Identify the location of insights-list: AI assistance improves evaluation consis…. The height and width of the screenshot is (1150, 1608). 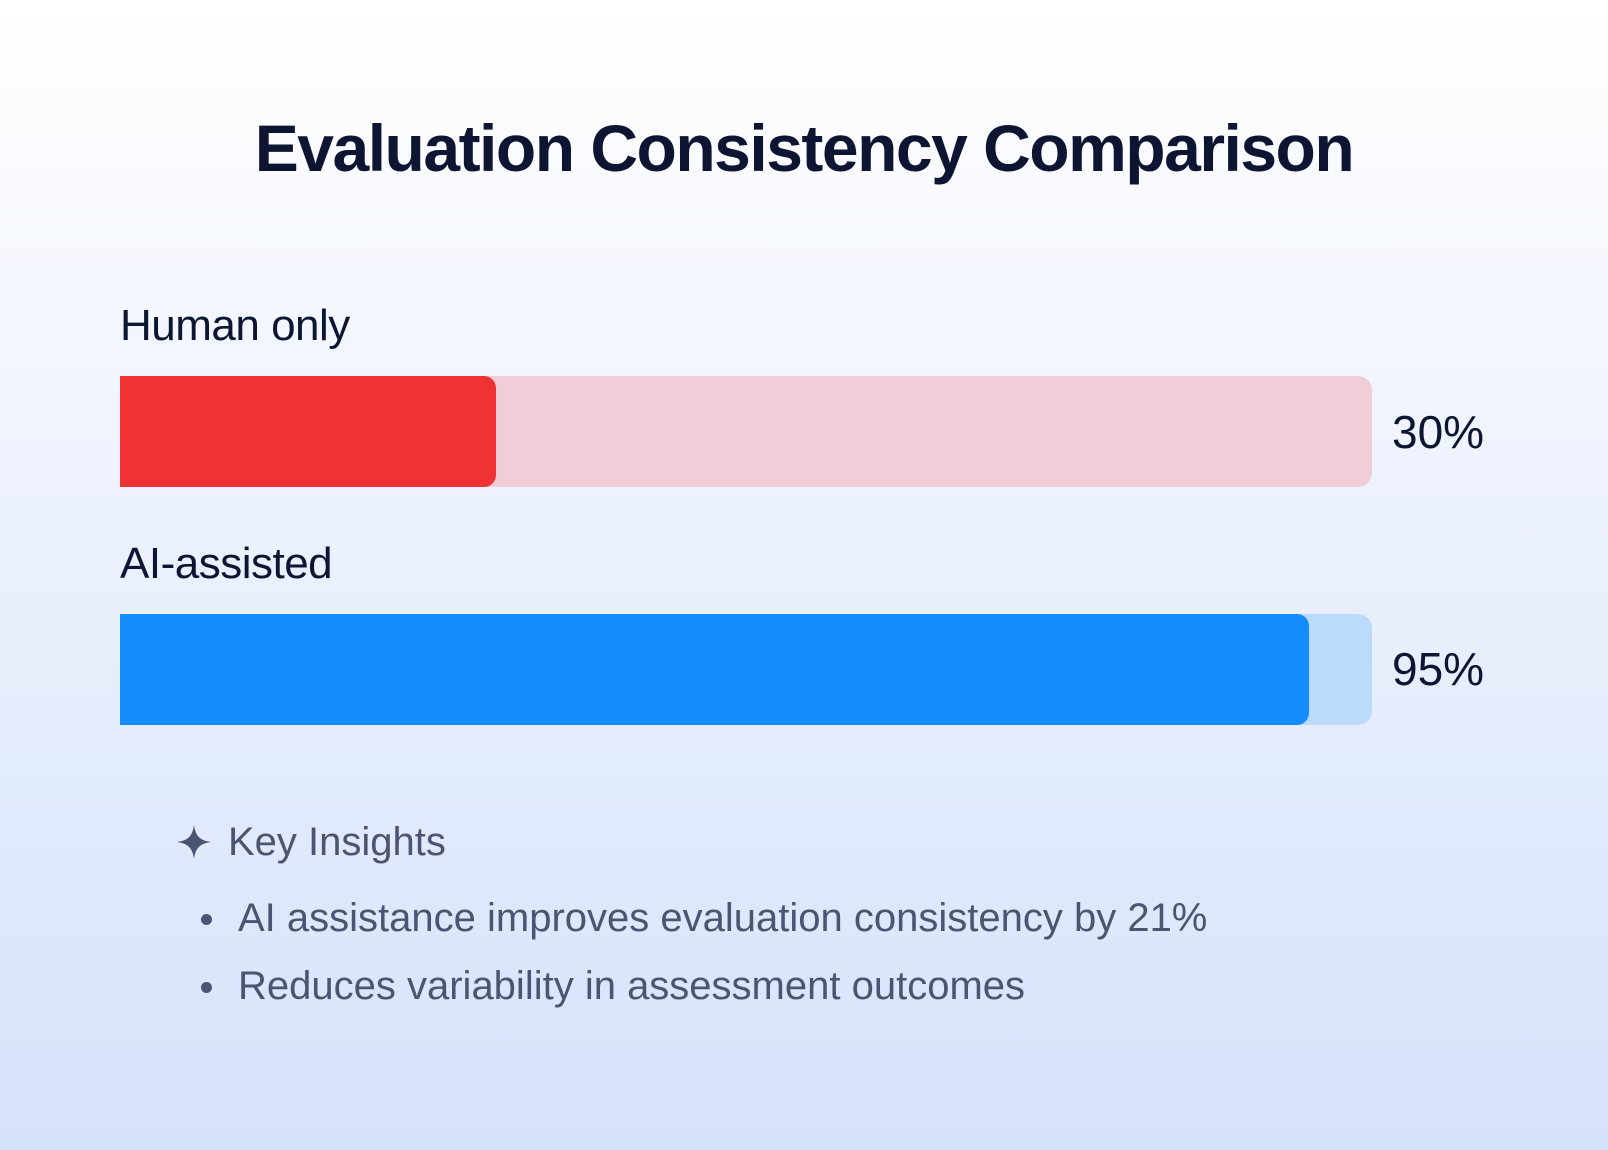
(701, 961).